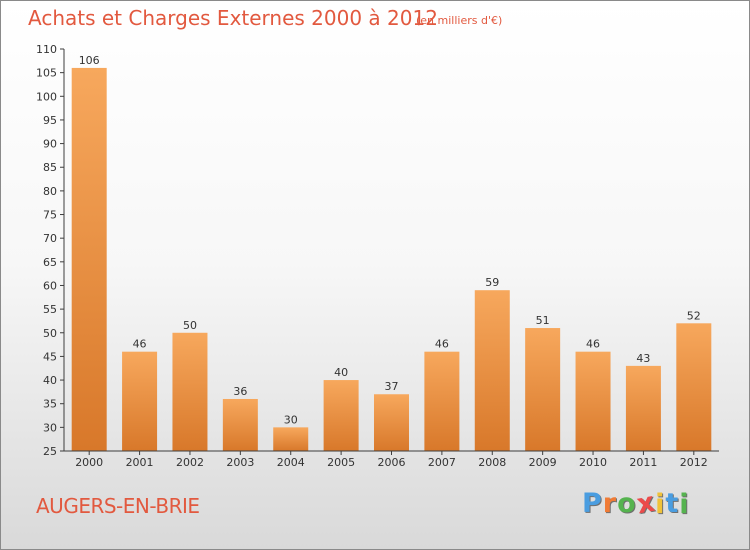  Describe the element at coordinates (592, 503) in the screenshot. I see `logo-letter: P` at that location.